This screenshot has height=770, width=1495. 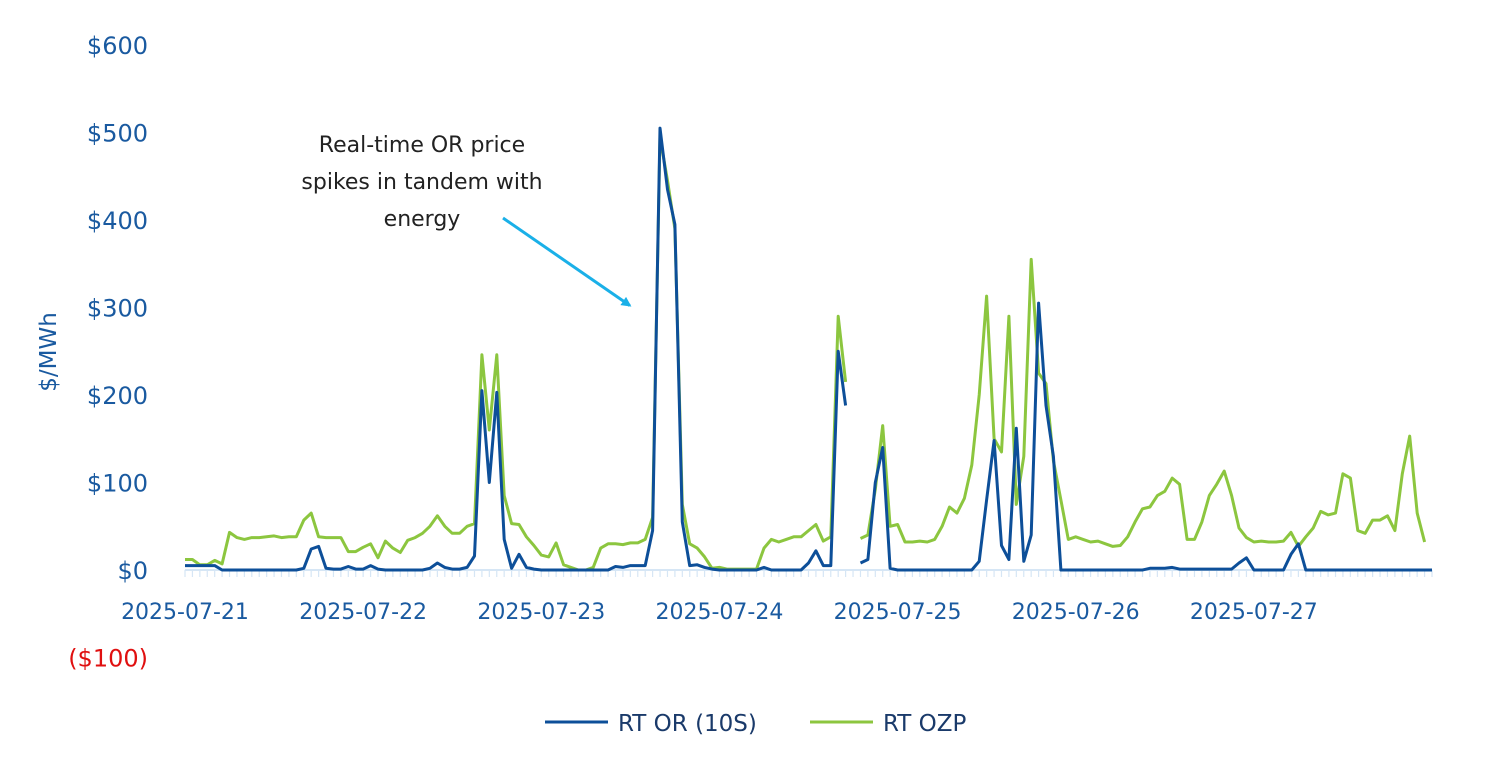 I want to click on x-tick-label: 2025-07-23, so click(x=541, y=612).